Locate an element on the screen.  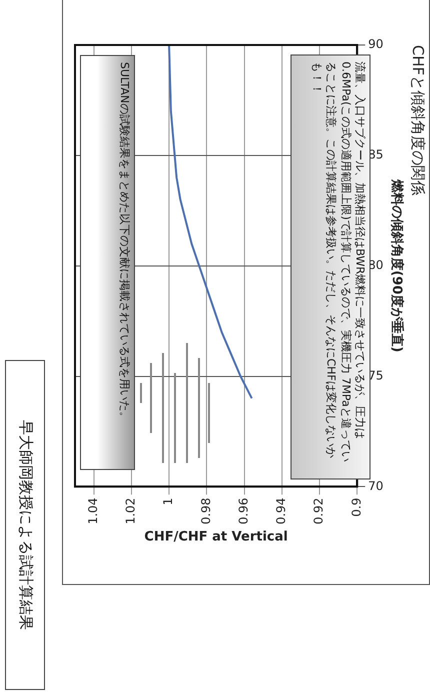
x-tick-label: 1.04 is located at coordinates (93, 511).